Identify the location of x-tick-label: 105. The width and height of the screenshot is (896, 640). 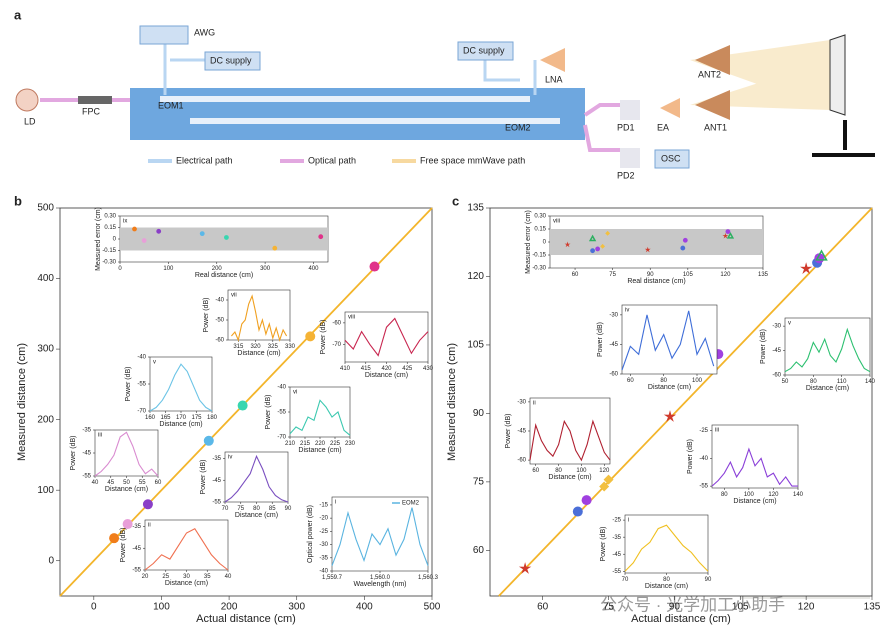
(688, 275).